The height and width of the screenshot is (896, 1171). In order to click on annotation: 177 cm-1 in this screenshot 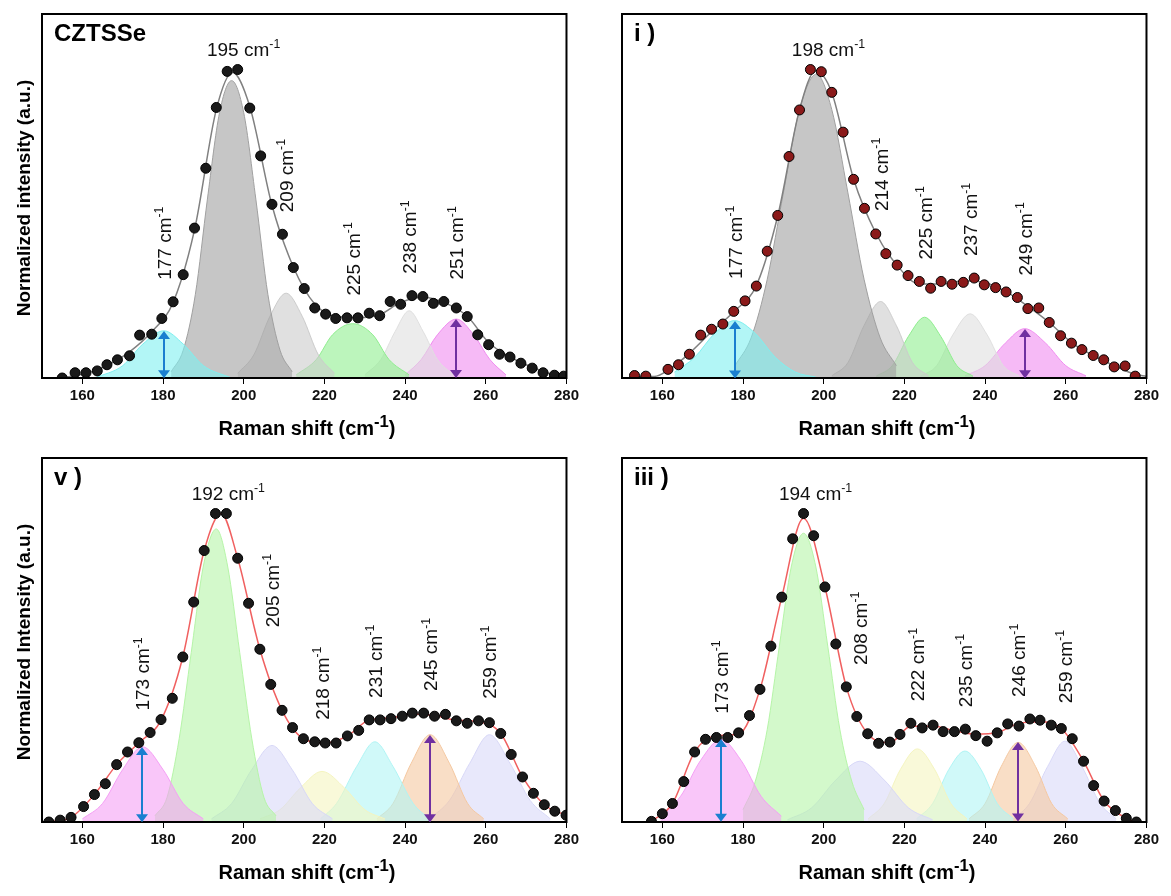, I will do `click(163, 243)`.